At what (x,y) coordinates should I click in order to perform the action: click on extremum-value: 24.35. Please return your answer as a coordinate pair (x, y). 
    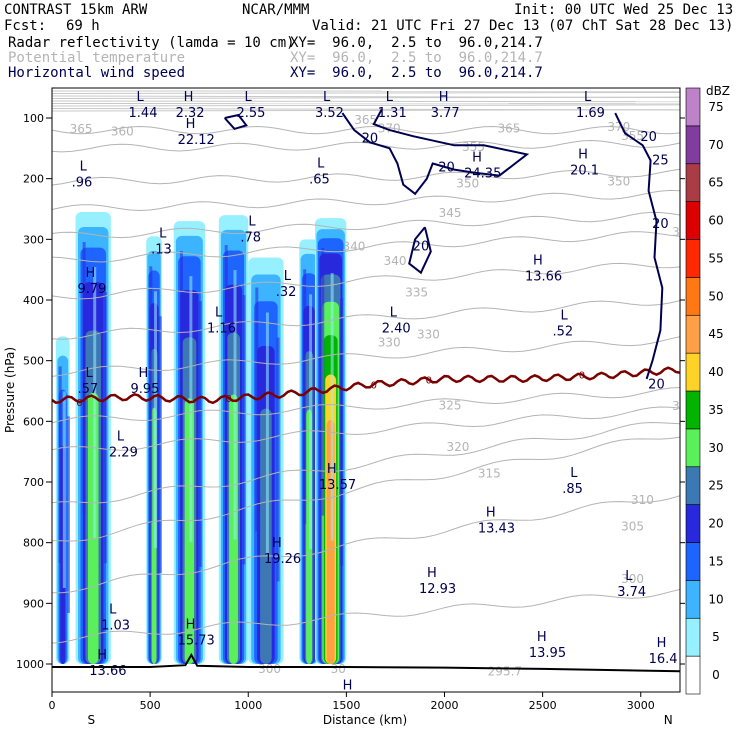
    Looking at the image, I should click on (482, 174).